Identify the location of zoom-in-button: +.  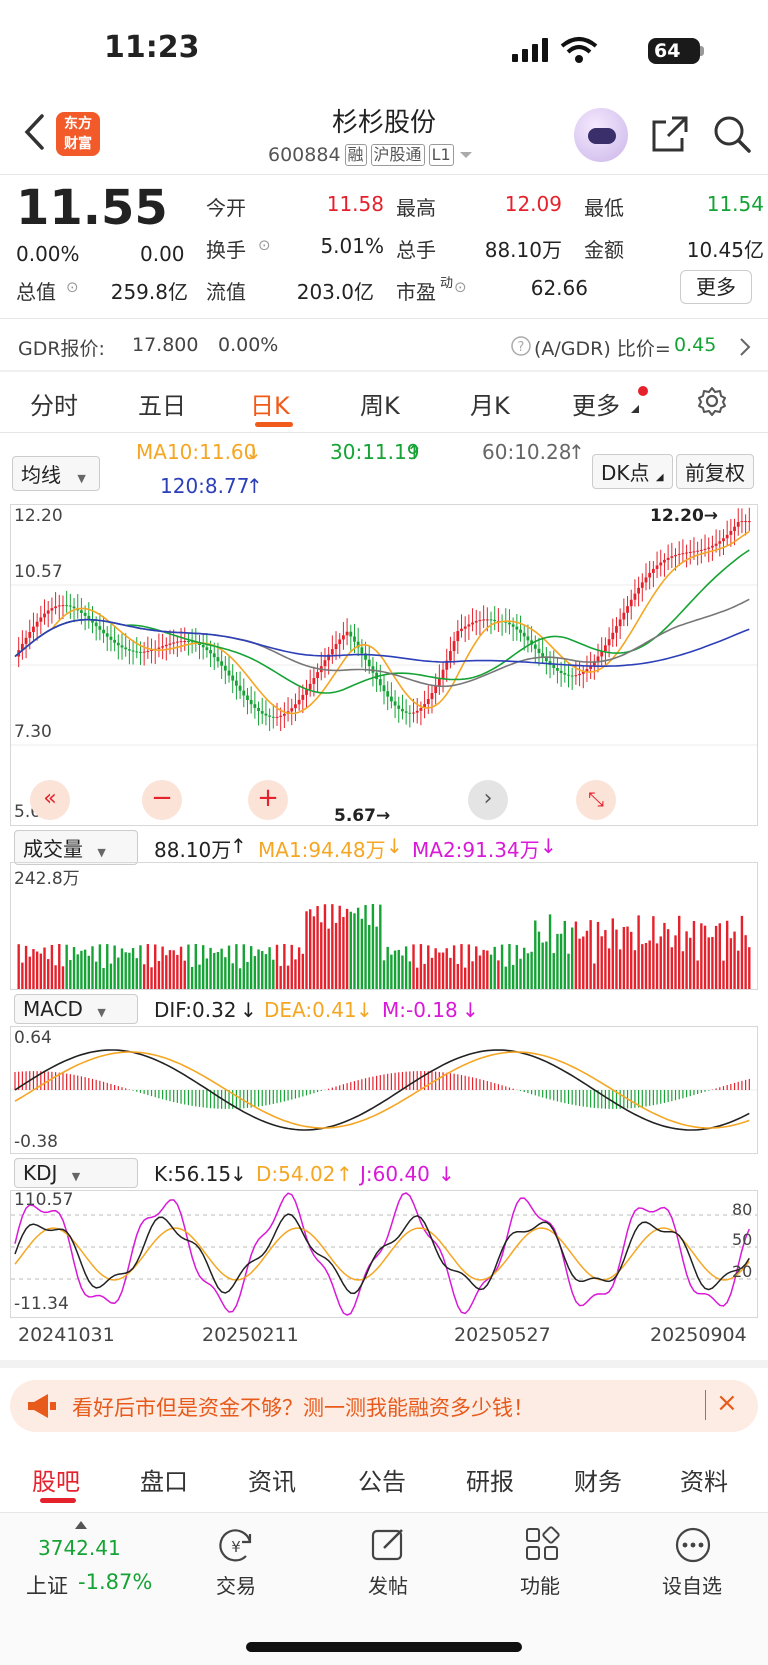
(268, 800).